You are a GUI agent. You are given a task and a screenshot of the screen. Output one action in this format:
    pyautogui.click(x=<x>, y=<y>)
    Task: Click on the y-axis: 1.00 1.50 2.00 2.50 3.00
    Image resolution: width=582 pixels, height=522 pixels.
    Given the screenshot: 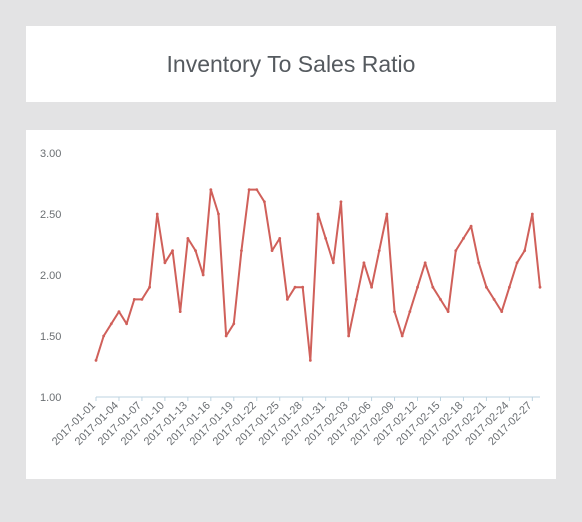 What is the action you would take?
    pyautogui.click(x=50, y=276)
    